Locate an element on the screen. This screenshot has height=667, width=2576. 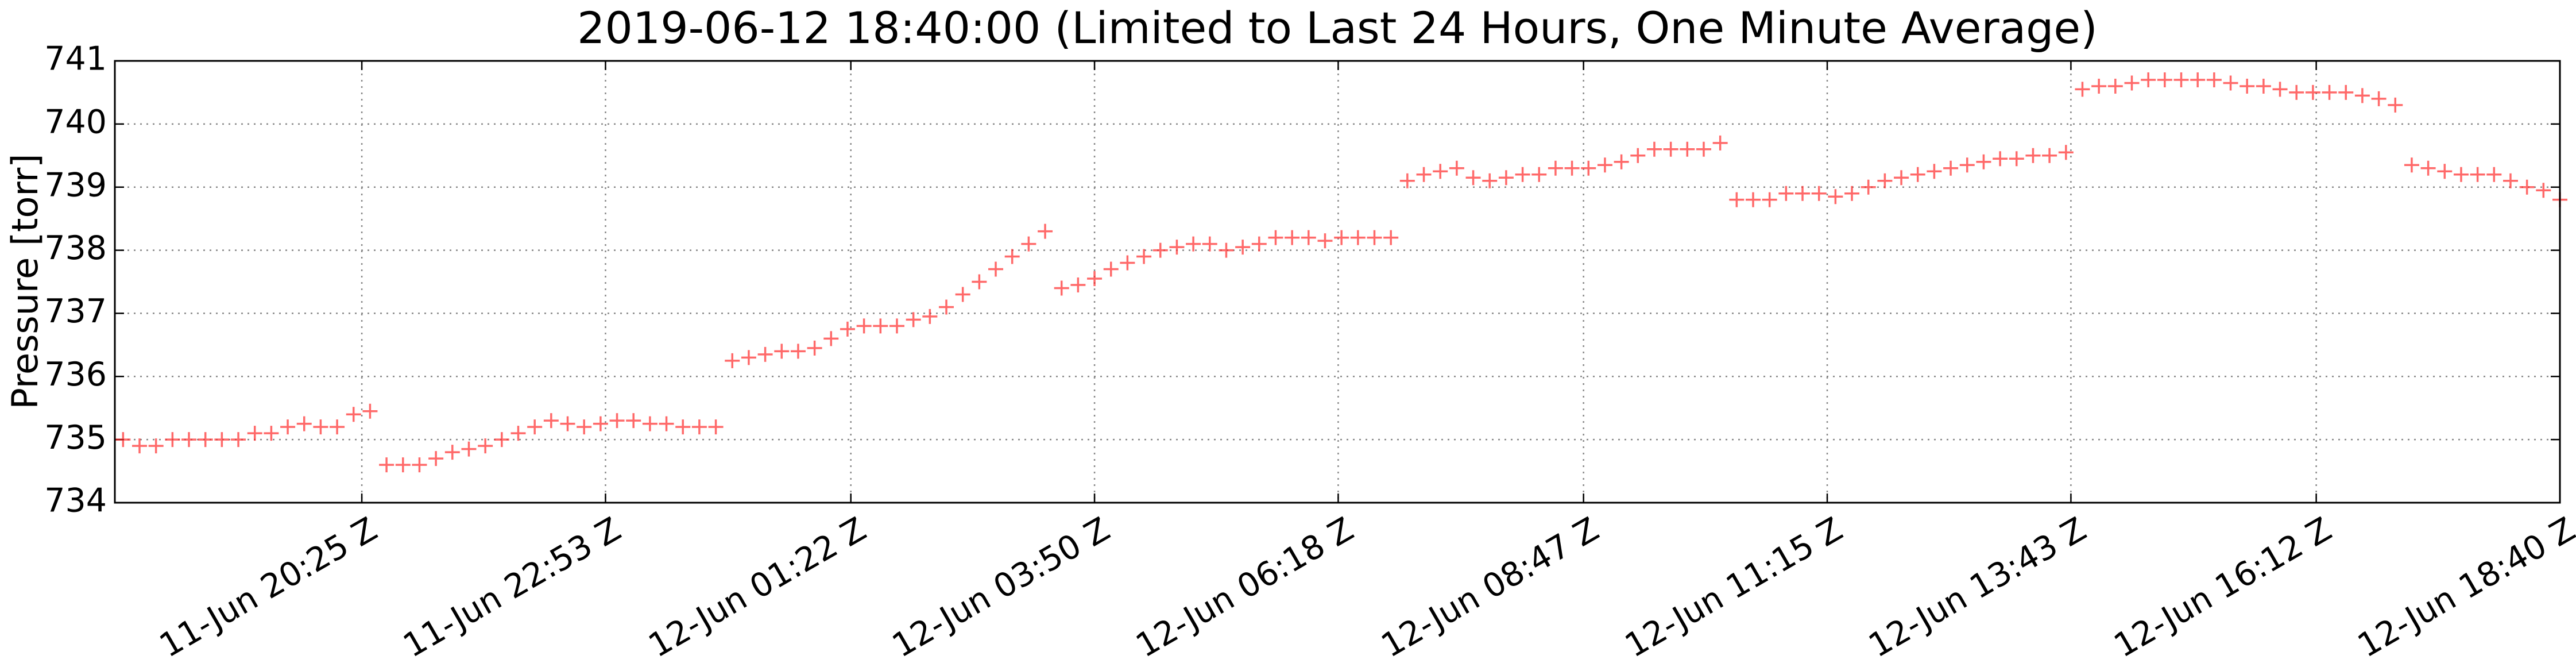
y-tick-label: 734 is located at coordinates (75, 501).